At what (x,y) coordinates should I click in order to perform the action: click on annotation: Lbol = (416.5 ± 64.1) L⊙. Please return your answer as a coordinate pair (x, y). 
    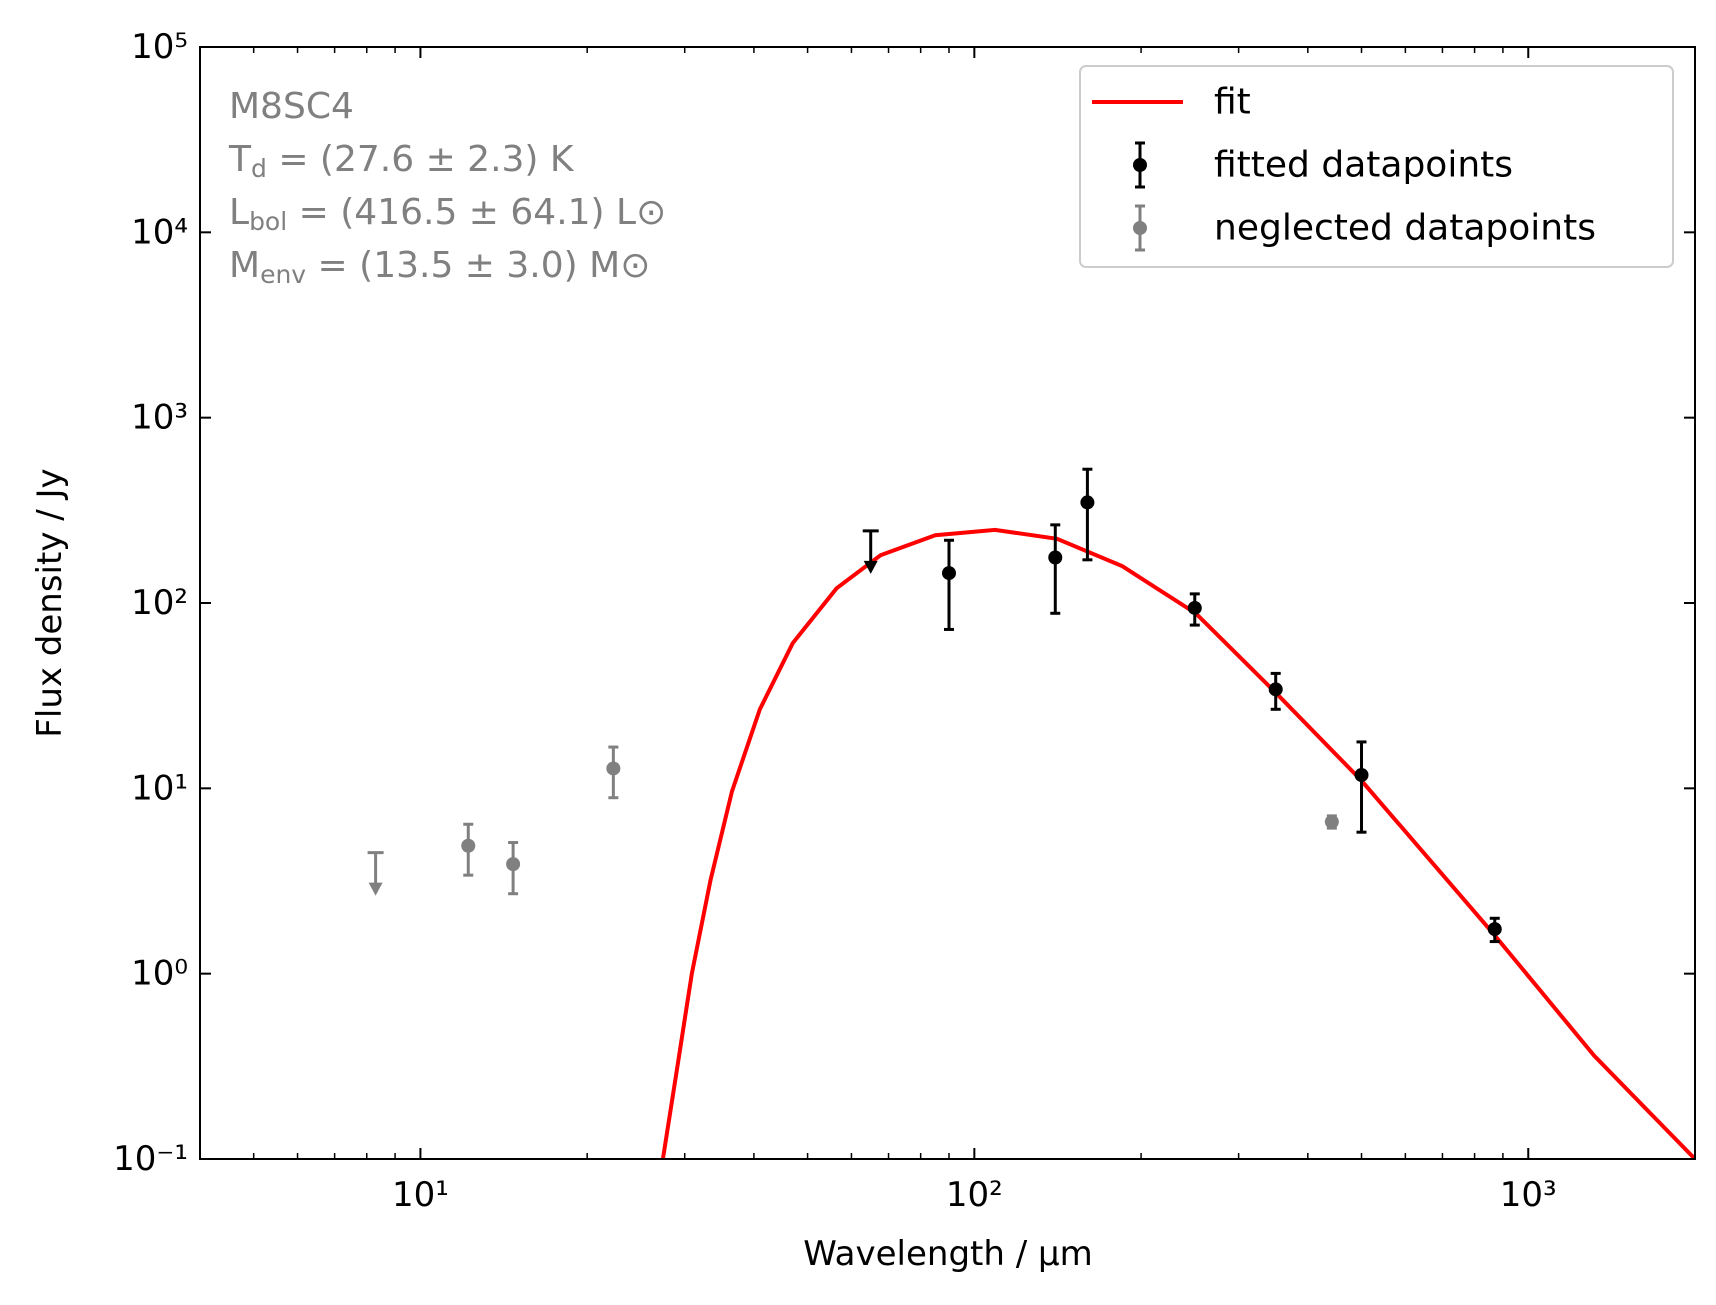
    Looking at the image, I should click on (447, 214).